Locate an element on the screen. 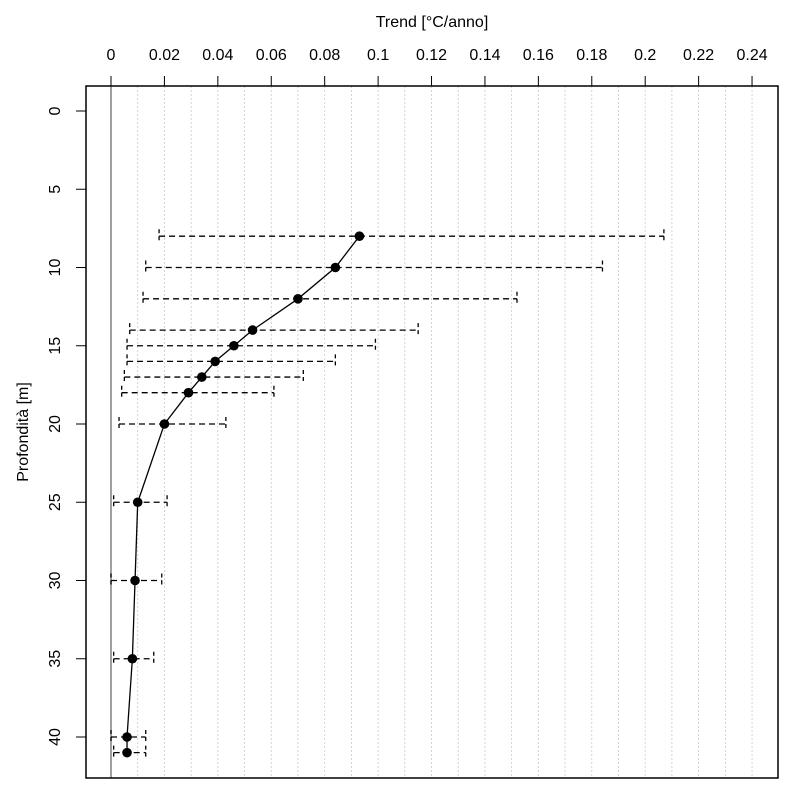  x-tick-label: 0.16 is located at coordinates (538, 55).